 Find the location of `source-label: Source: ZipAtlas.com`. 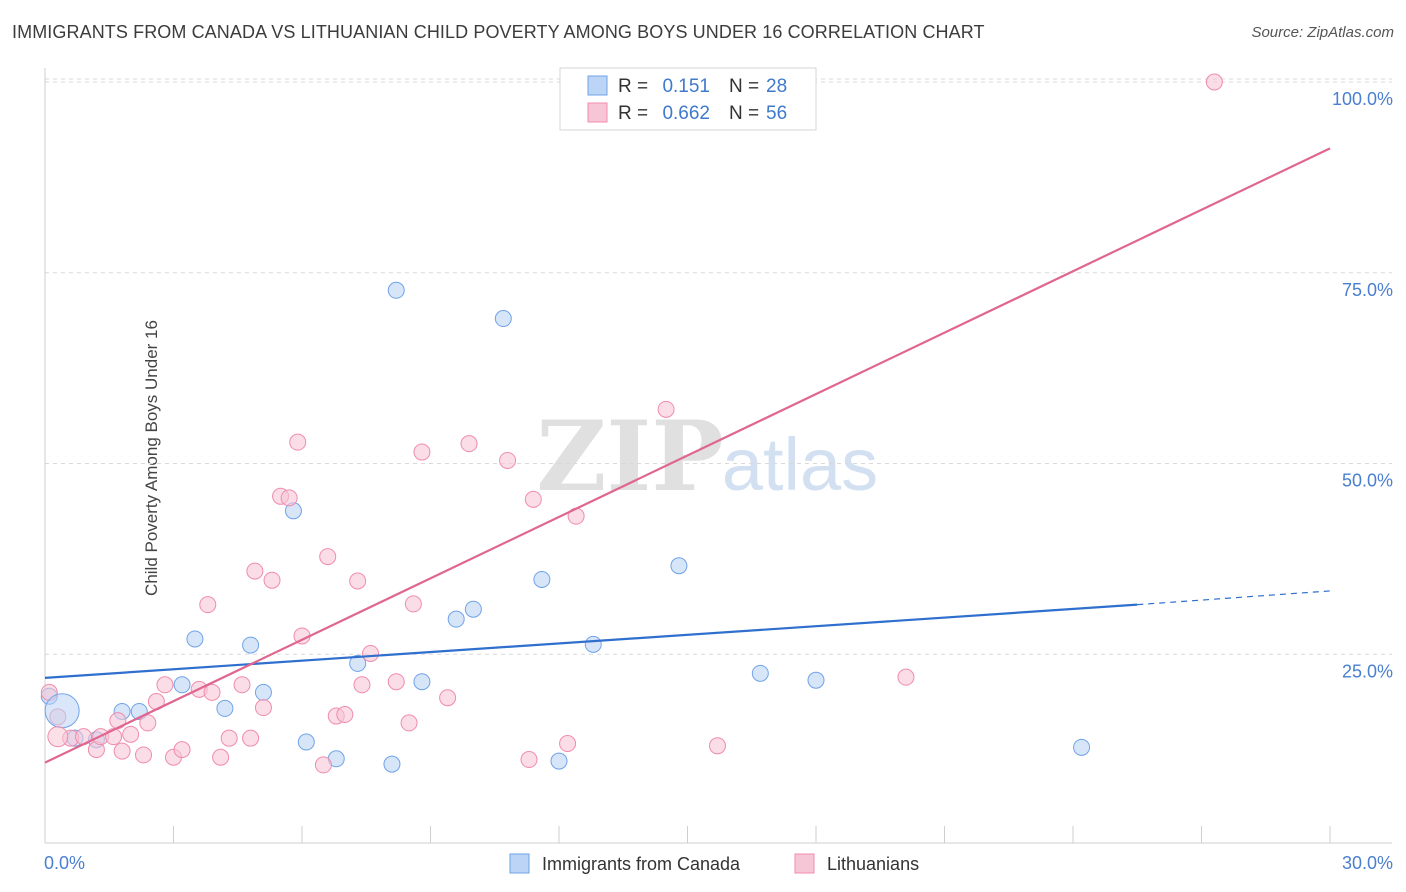

source-label: Source: ZipAtlas.com is located at coordinates (1322, 32).